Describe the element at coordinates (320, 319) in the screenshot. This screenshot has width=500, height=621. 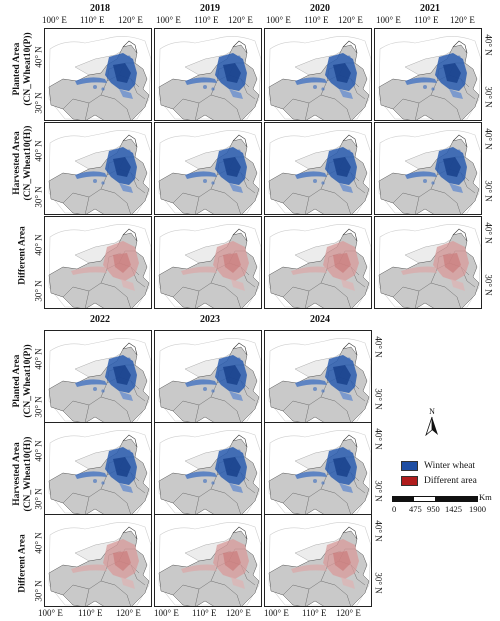
I see `year-header-2024: 2024` at that location.